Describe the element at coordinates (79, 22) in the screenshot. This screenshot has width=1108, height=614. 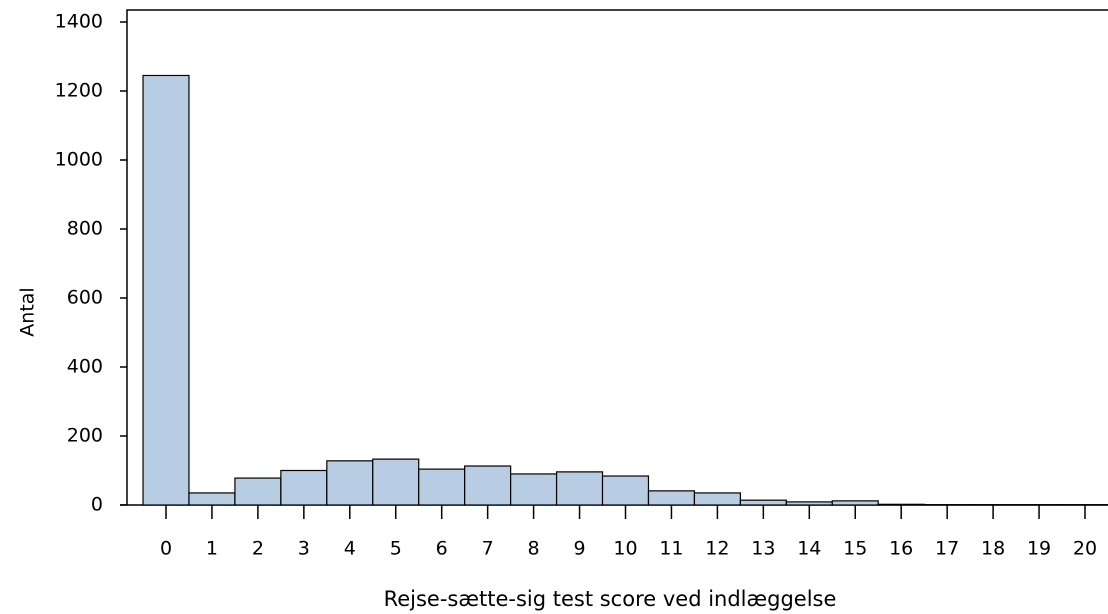
I see `y-tick-label: 1400` at that location.